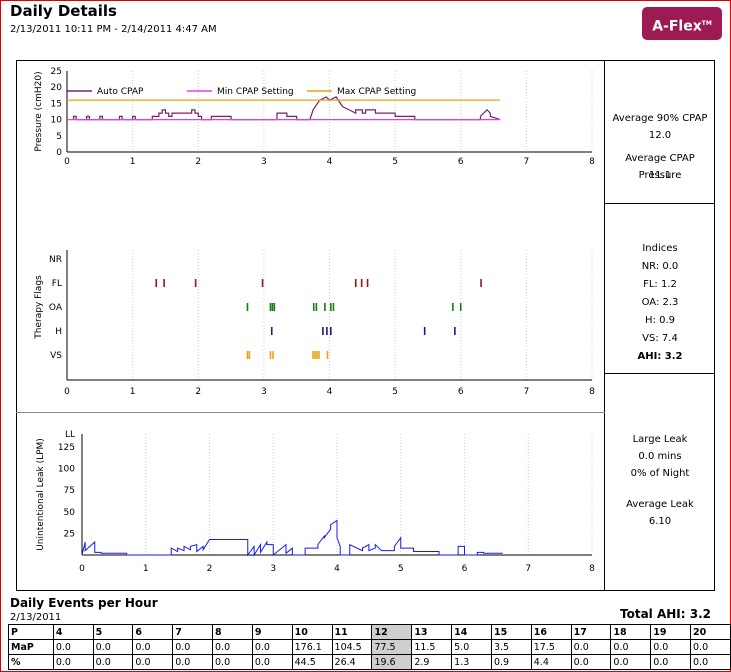  Describe the element at coordinates (369, 632) in the screenshot. I see `events-row: P 4 5 6 7 8 9 10 11 12 13 14 15 16 17 18 19 20` at that location.